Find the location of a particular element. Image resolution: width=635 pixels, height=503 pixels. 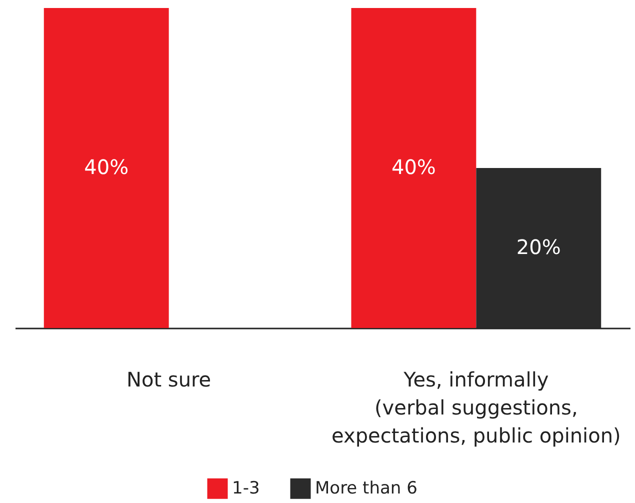

x-tick-label: Not sure is located at coordinates (169, 380).